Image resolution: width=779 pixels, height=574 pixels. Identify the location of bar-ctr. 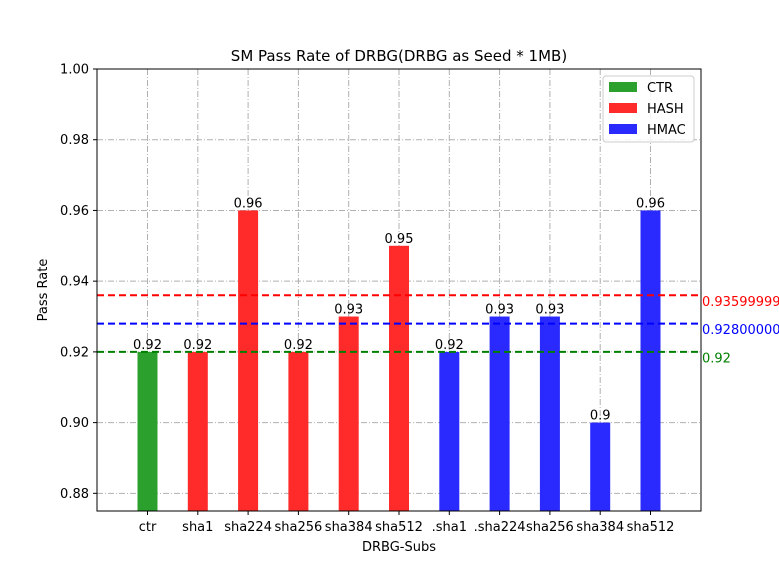
(147, 431).